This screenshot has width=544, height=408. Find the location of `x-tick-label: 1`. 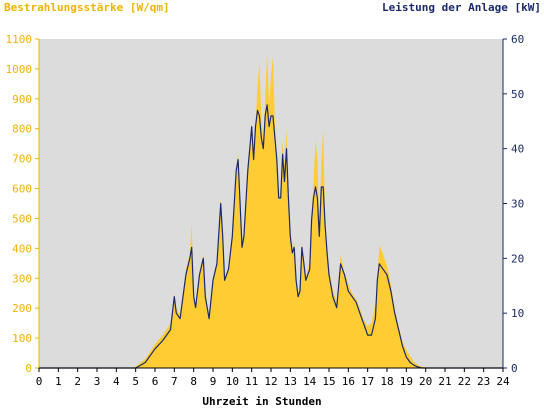

x-tick-label: 1 is located at coordinates (58, 381).